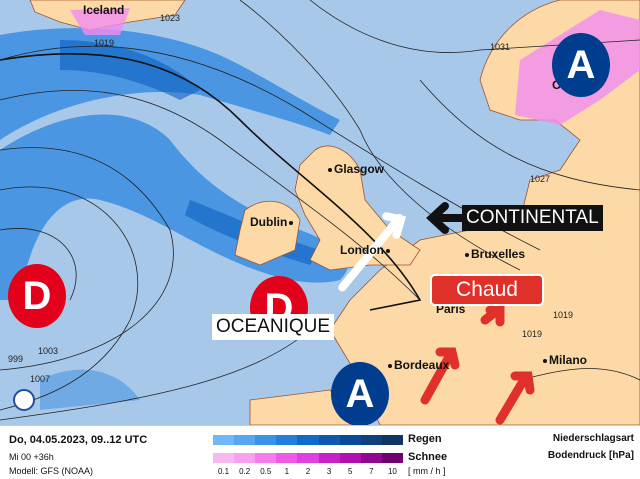  I want to click on isobar-label: 1027, so click(540, 179).